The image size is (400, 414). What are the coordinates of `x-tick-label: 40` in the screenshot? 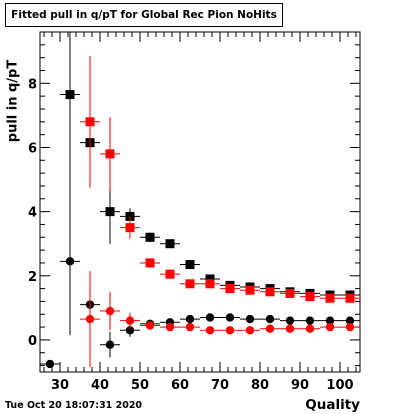 It's located at (100, 385).